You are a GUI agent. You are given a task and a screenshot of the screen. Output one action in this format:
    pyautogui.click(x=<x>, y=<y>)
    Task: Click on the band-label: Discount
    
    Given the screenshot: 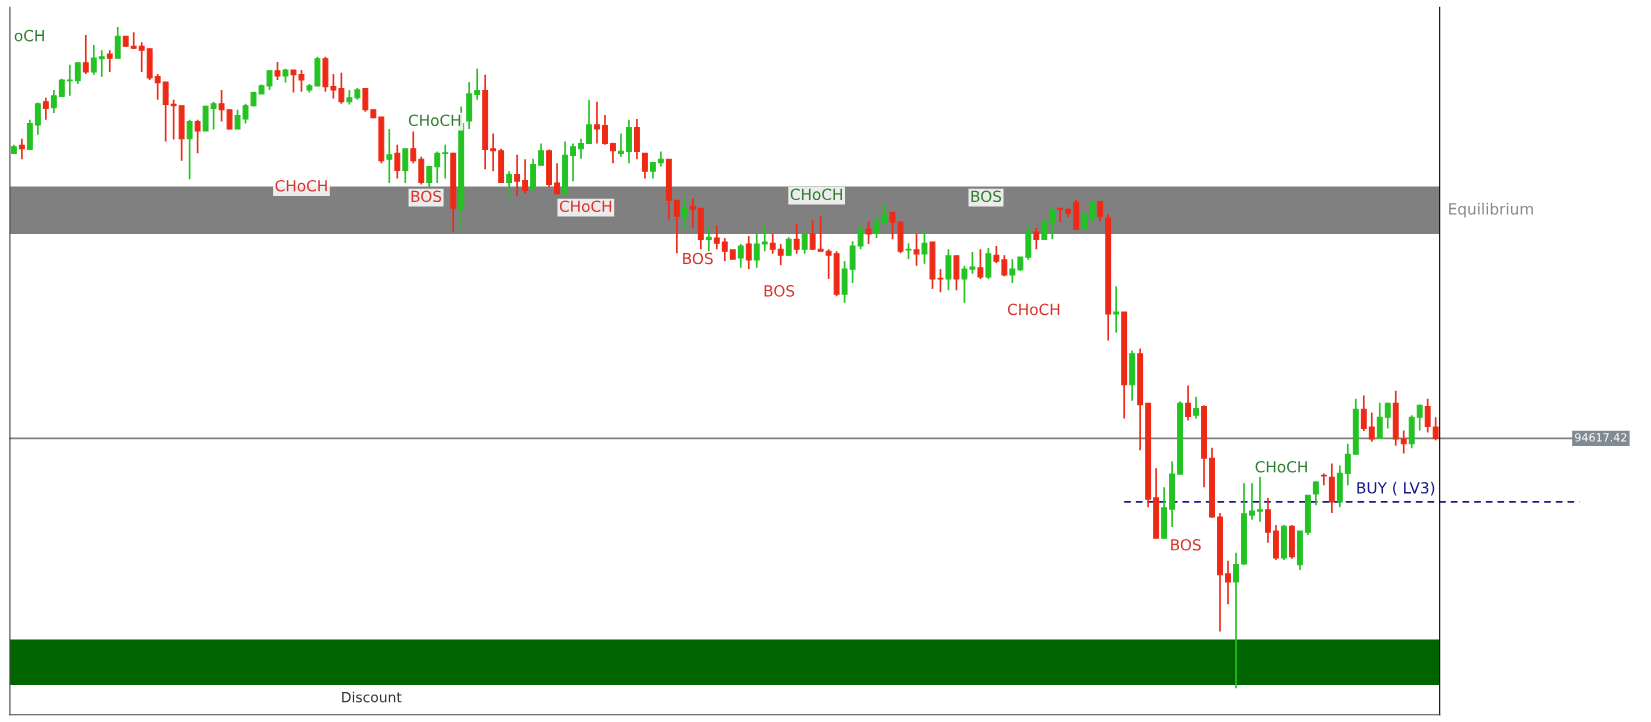 What is the action you would take?
    pyautogui.click(x=372, y=697)
    